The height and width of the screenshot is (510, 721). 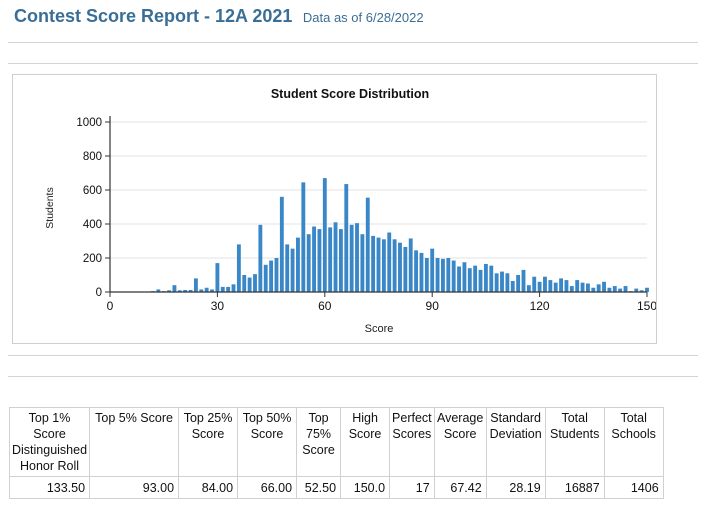 What do you see at coordinates (89, 123) in the screenshot?
I see `y-tick-label: 1000` at bounding box center [89, 123].